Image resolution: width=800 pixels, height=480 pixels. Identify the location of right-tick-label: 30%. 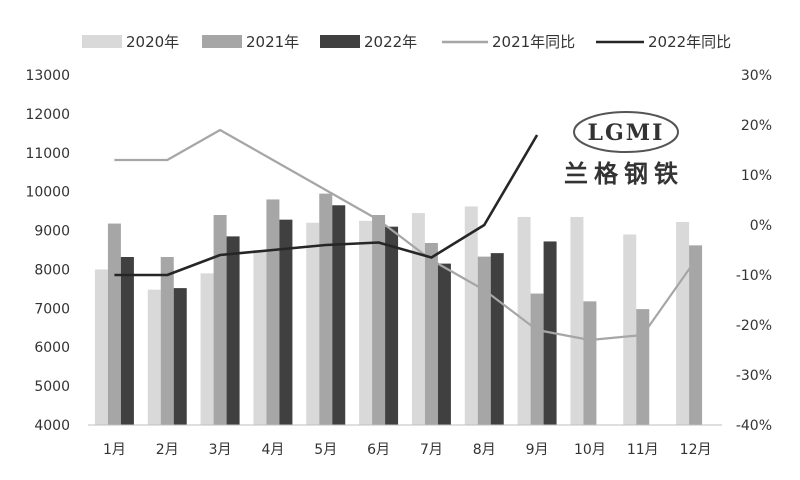
(756, 76).